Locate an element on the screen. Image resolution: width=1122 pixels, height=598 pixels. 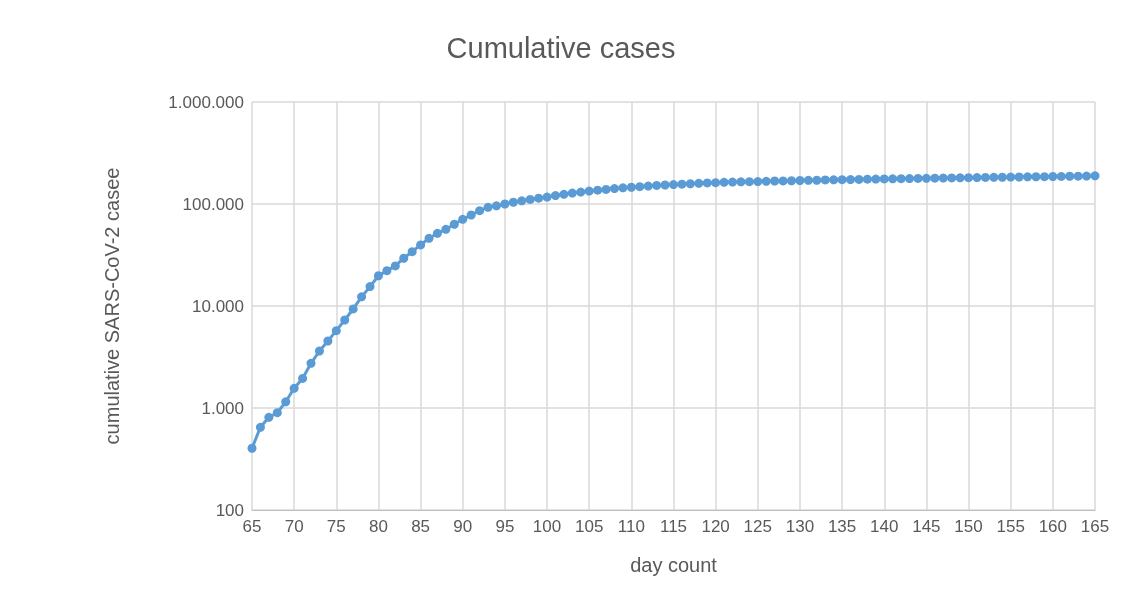
y-tick-label: 1.000 is located at coordinates (222, 408).